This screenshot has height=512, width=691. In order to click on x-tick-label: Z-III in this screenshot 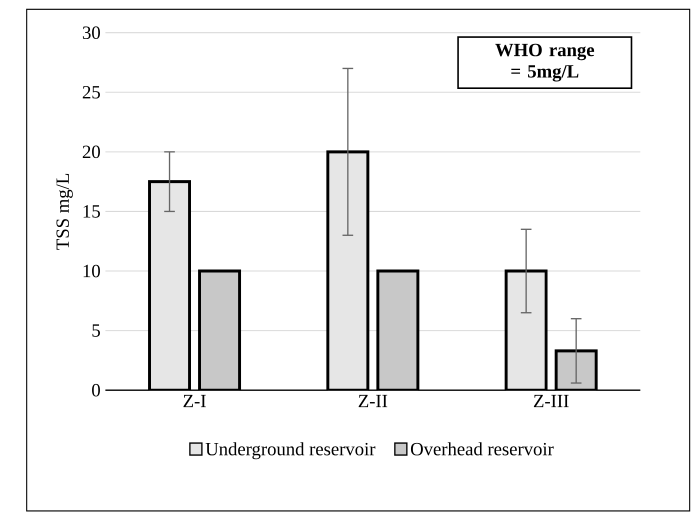, I will do `click(551, 401)`.